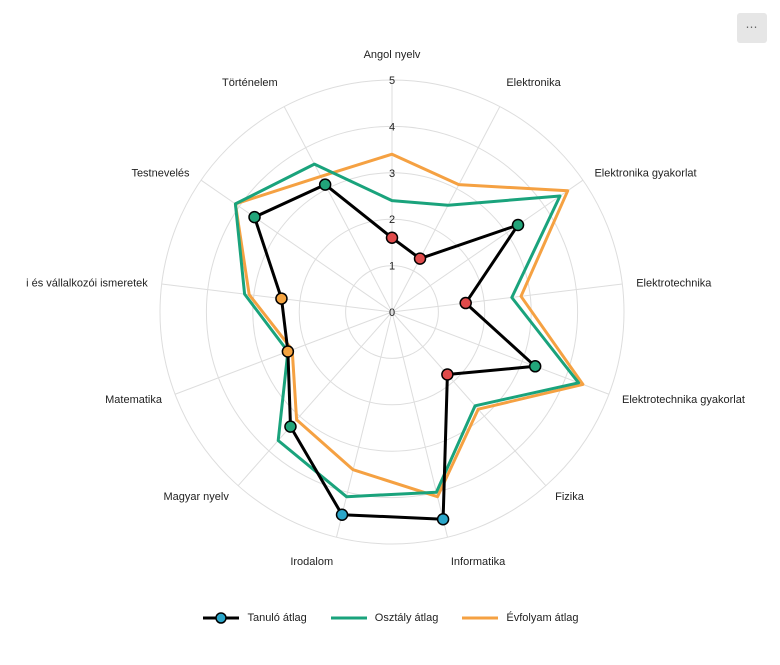 Image resolution: width=780 pixels, height=665 pixels. What do you see at coordinates (160, 173) in the screenshot?
I see `axis-label: Testnevelés` at bounding box center [160, 173].